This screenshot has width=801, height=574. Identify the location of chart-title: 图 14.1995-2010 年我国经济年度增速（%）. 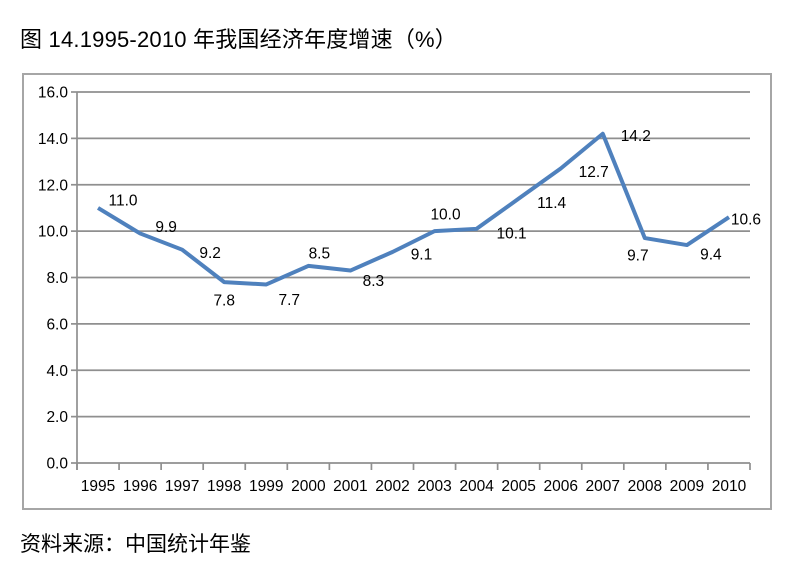
(238, 39).